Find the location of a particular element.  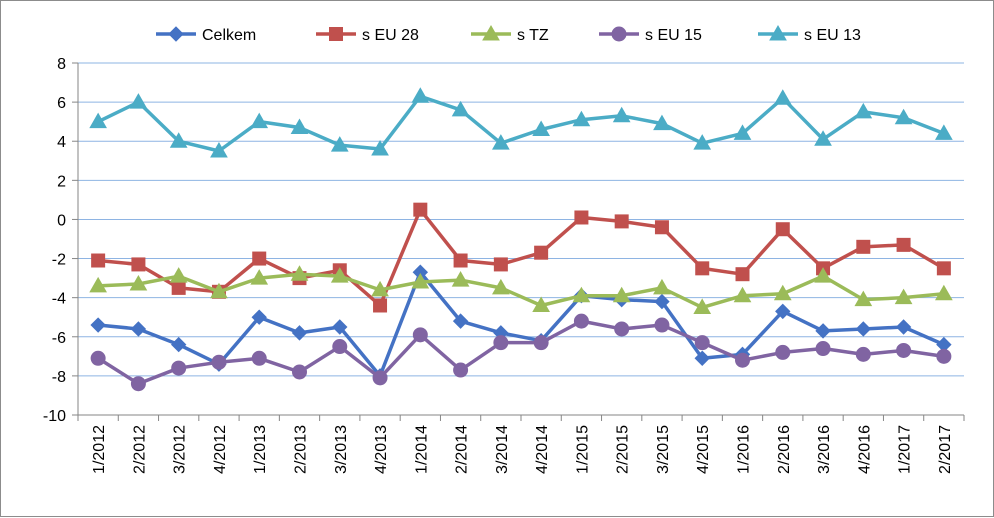

x-tick-label: 4/2015 is located at coordinates (703, 449).